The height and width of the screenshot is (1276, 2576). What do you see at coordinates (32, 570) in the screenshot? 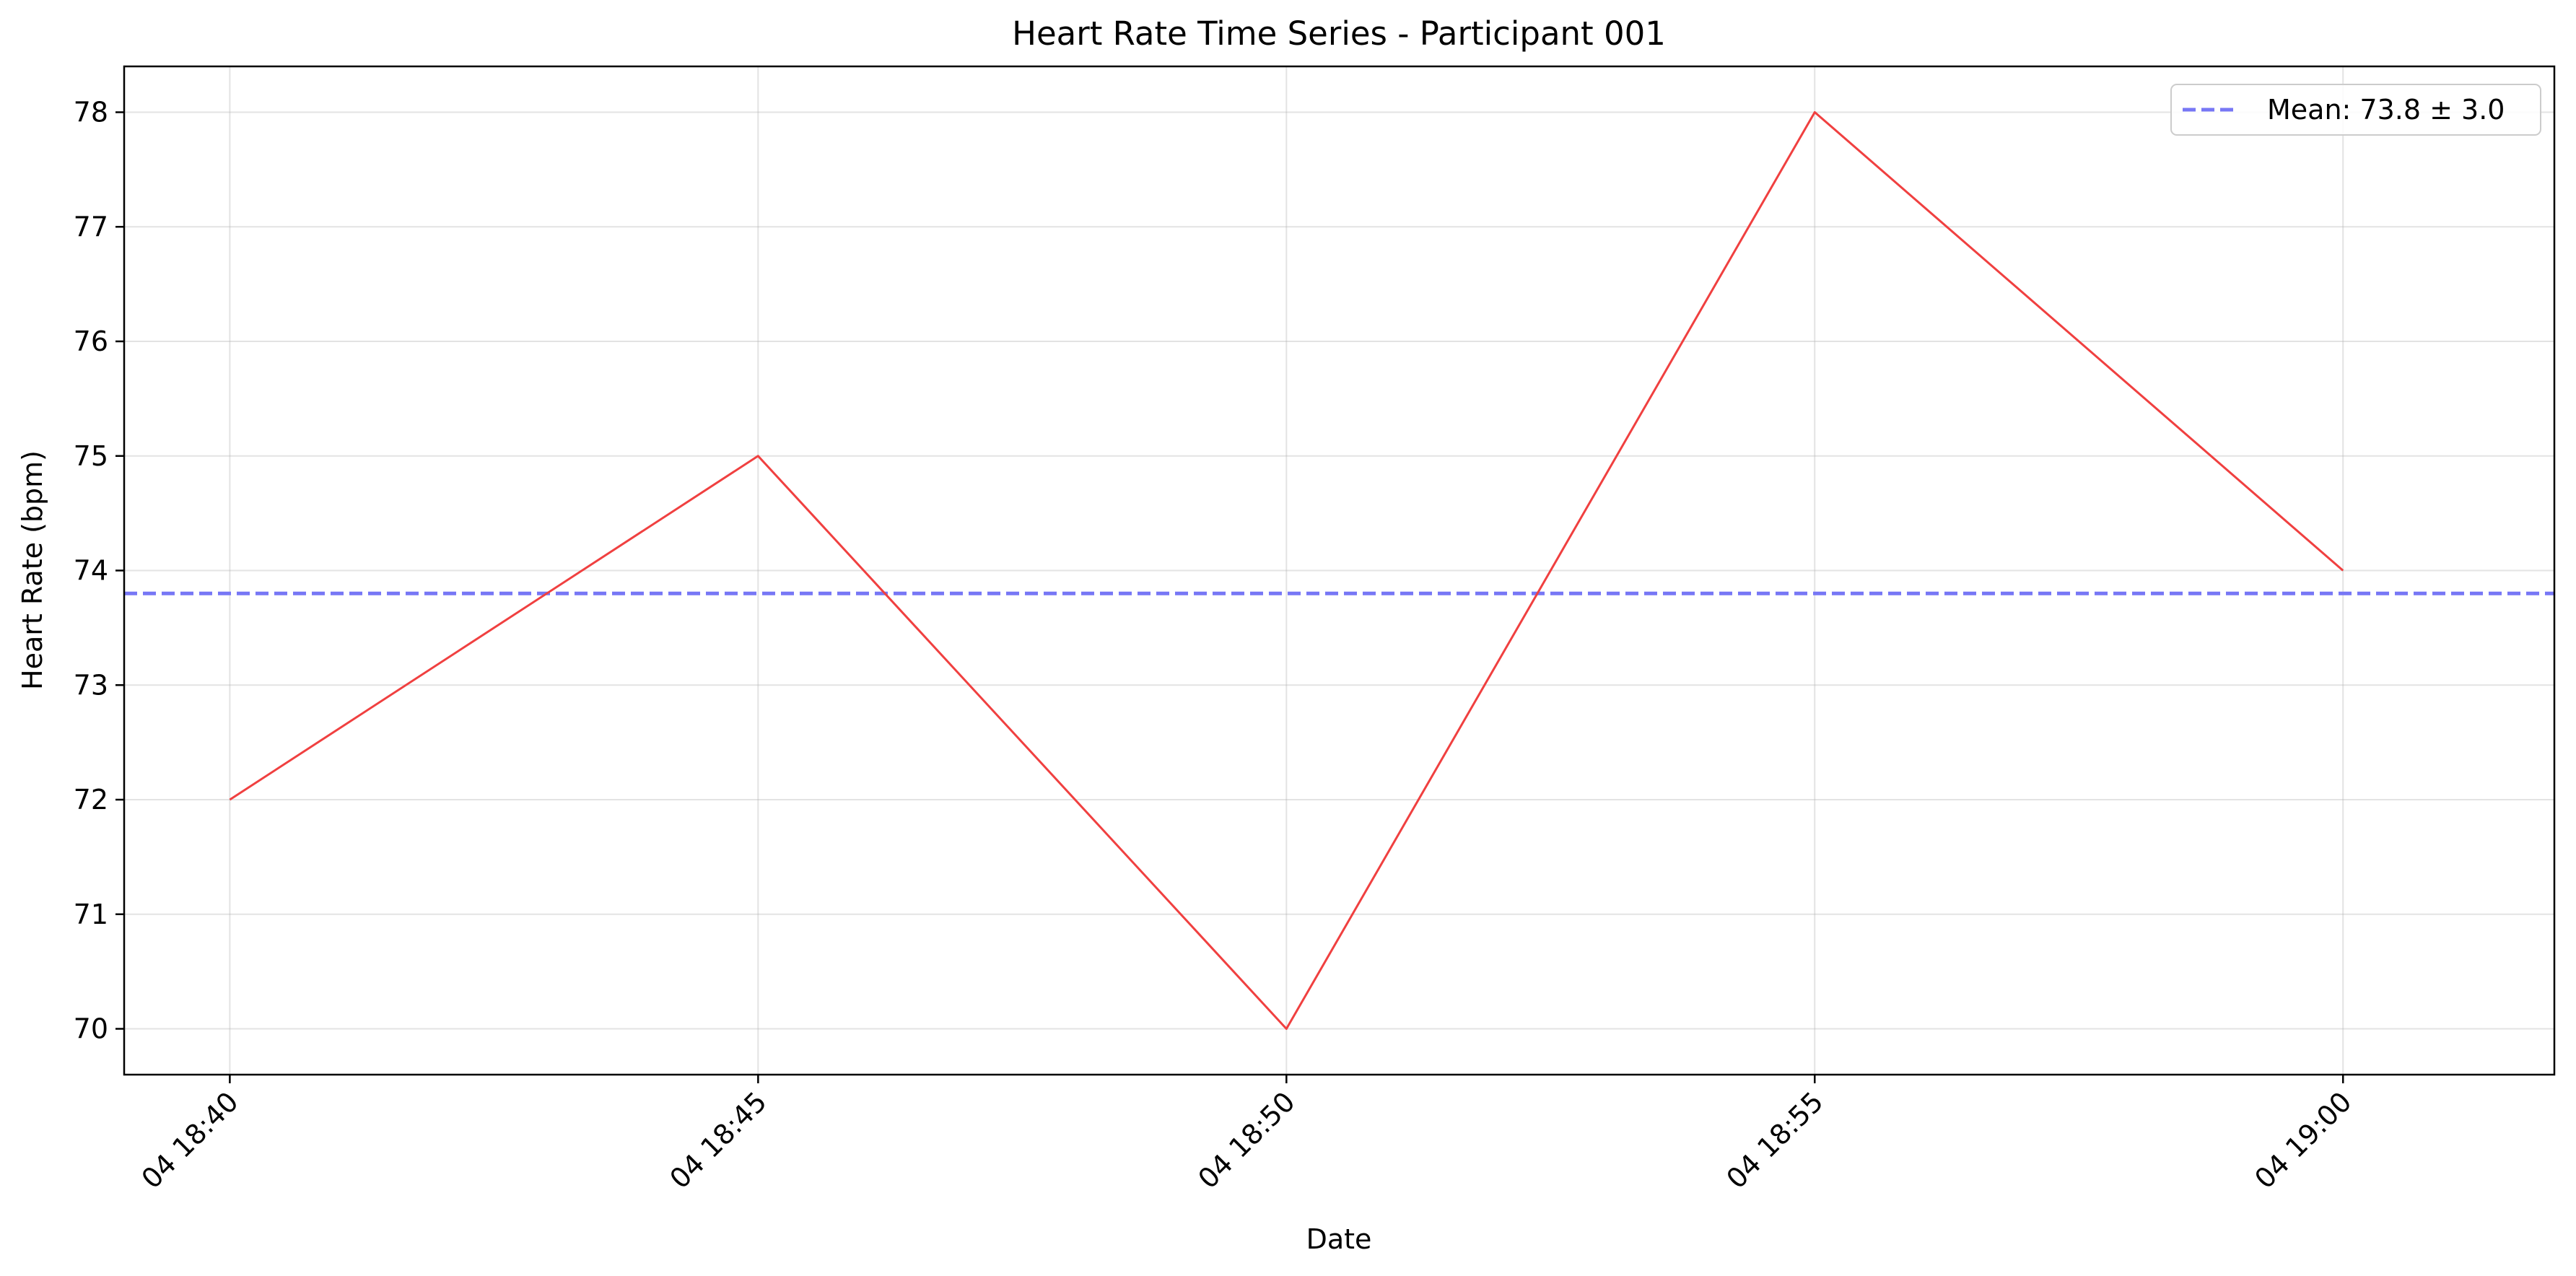
I see `y-axis-label: Heart Rate (bpm)` at bounding box center [32, 570].